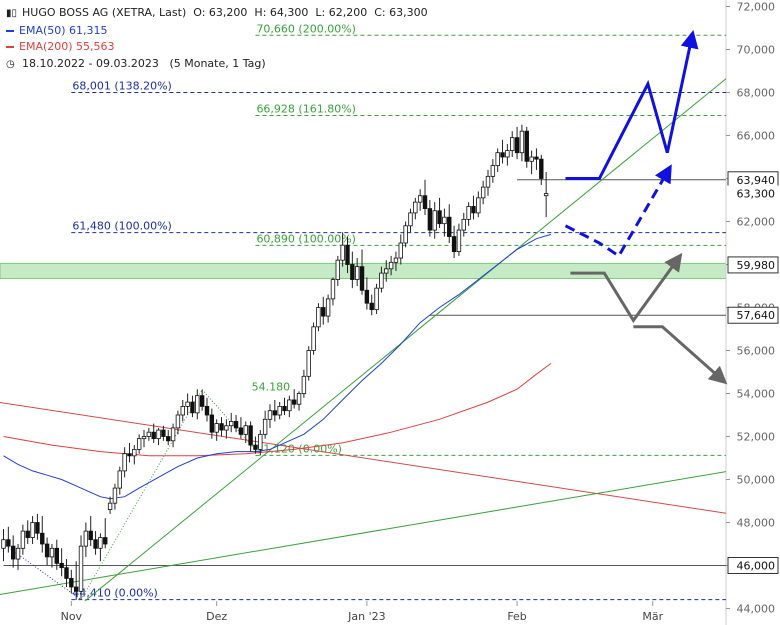  Describe the element at coordinates (122, 226) in the screenshot. I see `fib-level-label: 61,480 (100.00%)` at that location.